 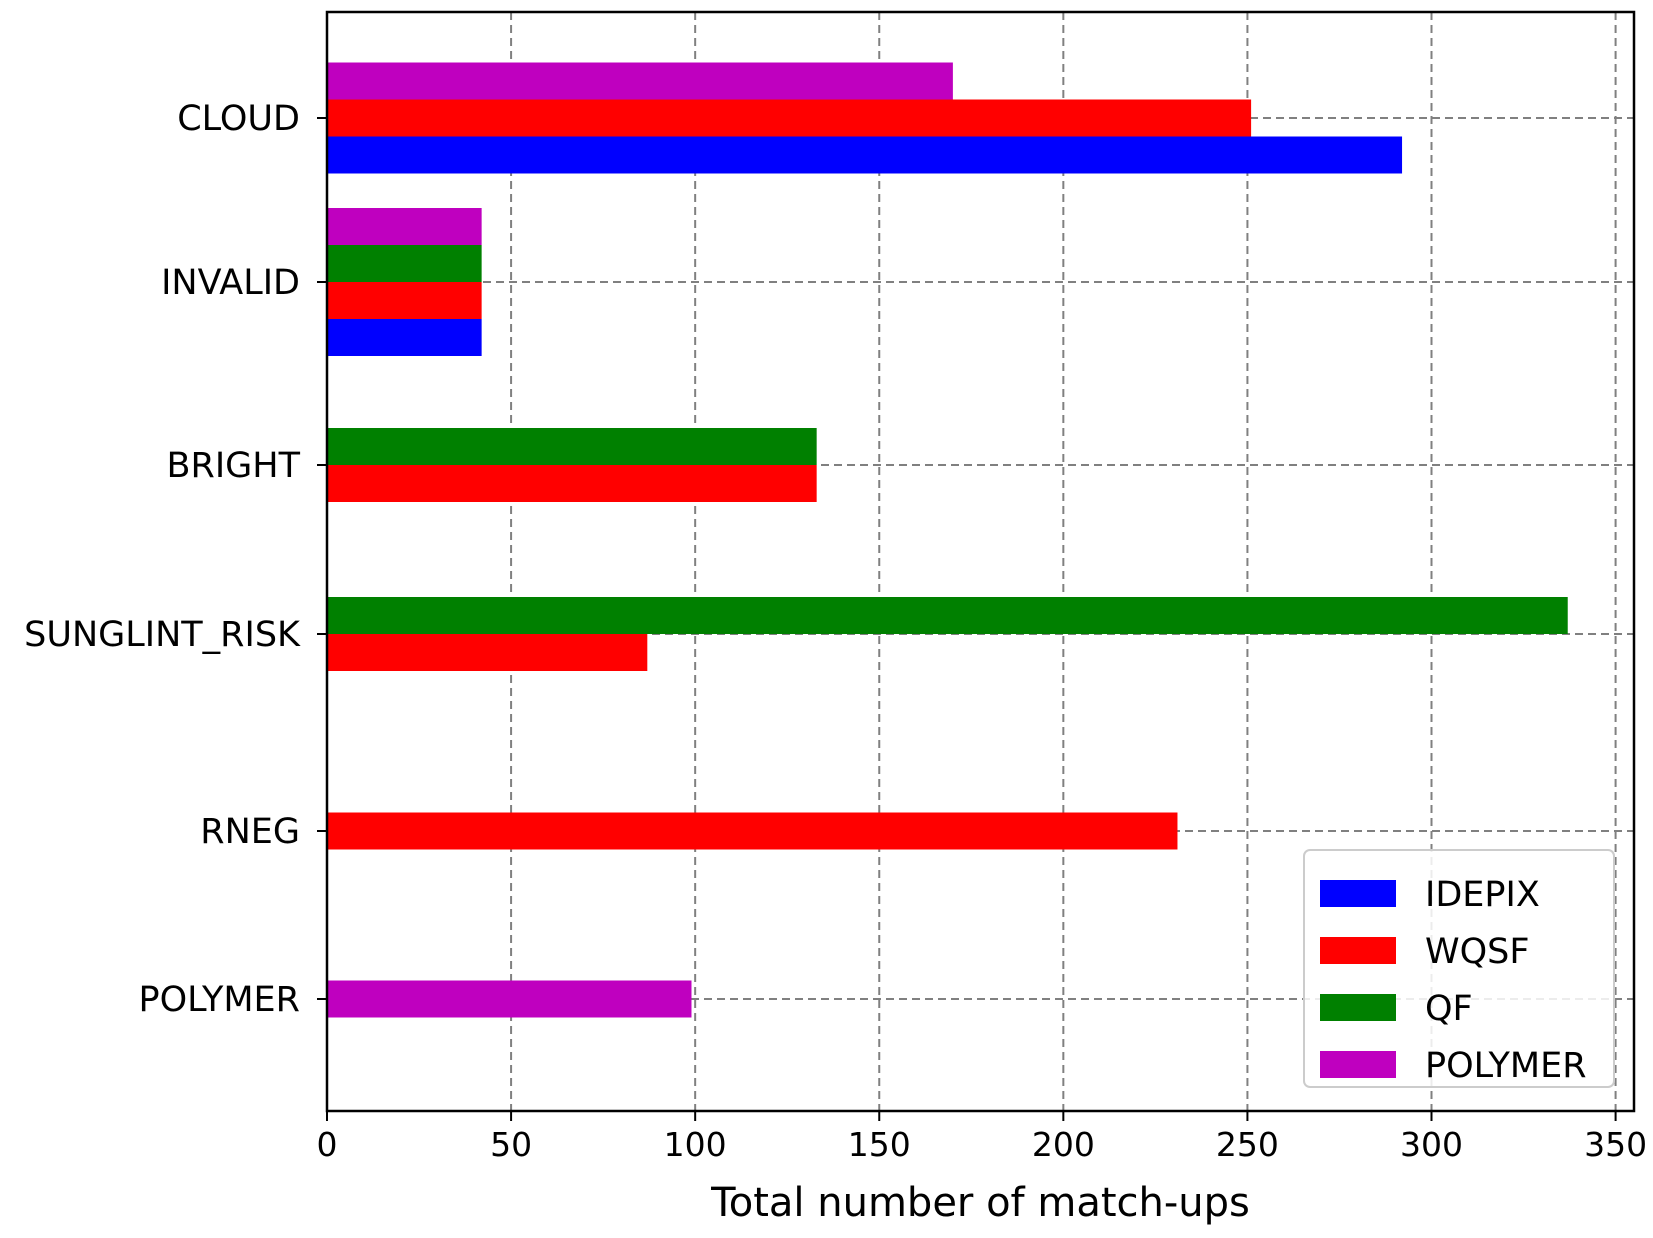 What do you see at coordinates (1358, 950) in the screenshot?
I see `legend-swatch-wqsf` at bounding box center [1358, 950].